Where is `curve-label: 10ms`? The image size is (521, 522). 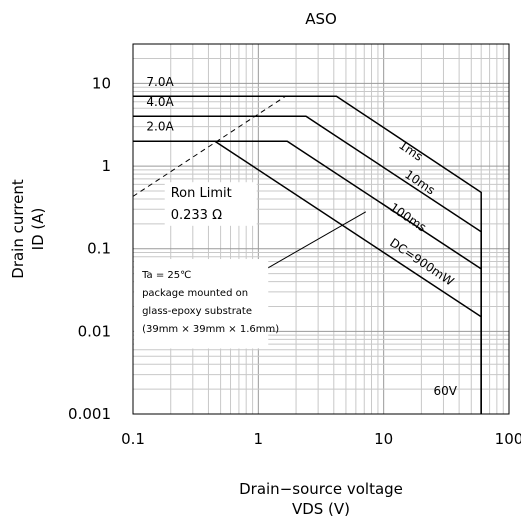 curve-label: 10ms is located at coordinates (419, 182).